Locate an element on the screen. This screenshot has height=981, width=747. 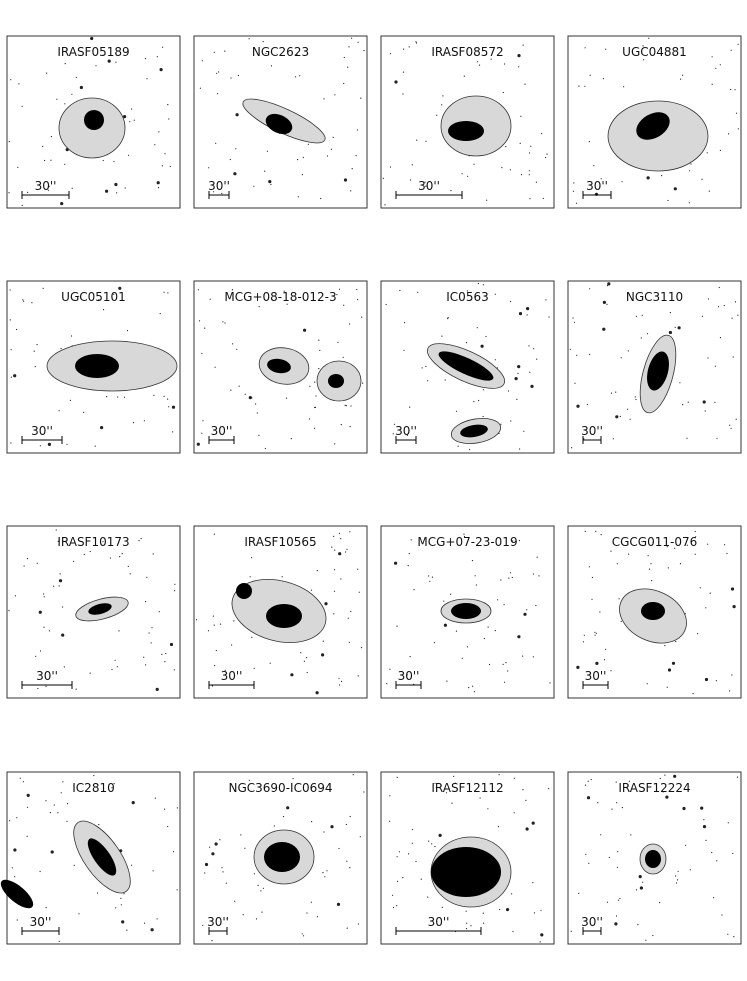
scale-label: 30'' is located at coordinates (41, 922).